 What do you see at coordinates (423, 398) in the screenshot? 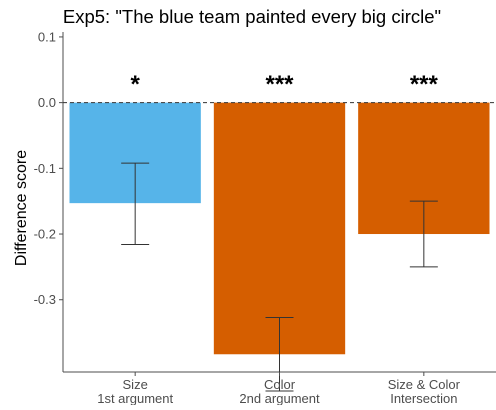
I see `x-tick-label: Intersection` at bounding box center [423, 398].